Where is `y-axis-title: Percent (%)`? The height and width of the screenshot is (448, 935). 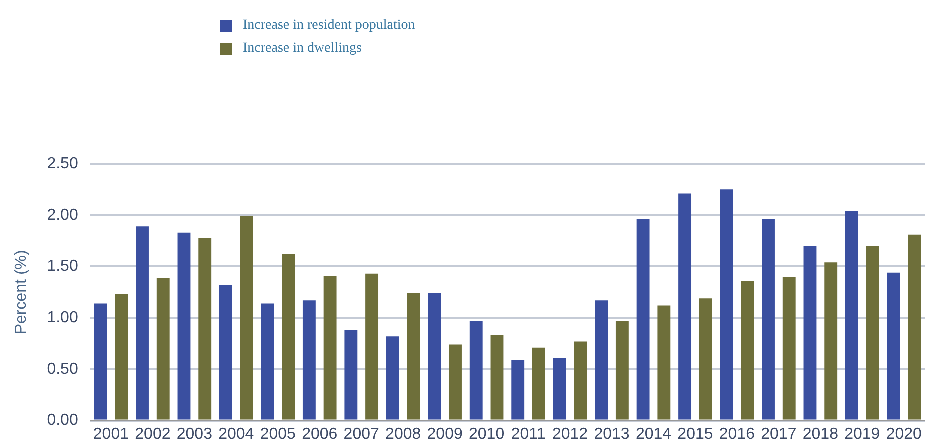 y-axis-title: Percent (%) is located at coordinates (21, 292).